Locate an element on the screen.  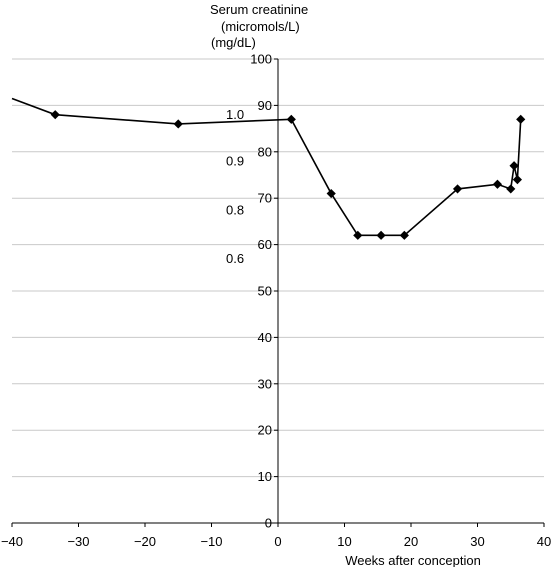
y-tick-label-50: 50 is located at coordinates (265, 291).